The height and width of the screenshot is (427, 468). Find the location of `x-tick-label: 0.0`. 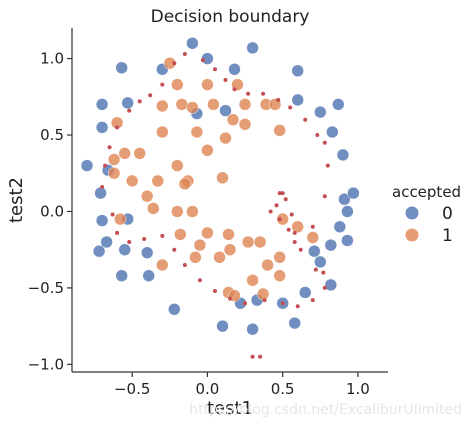

x-tick-label: 0.0 is located at coordinates (207, 389).